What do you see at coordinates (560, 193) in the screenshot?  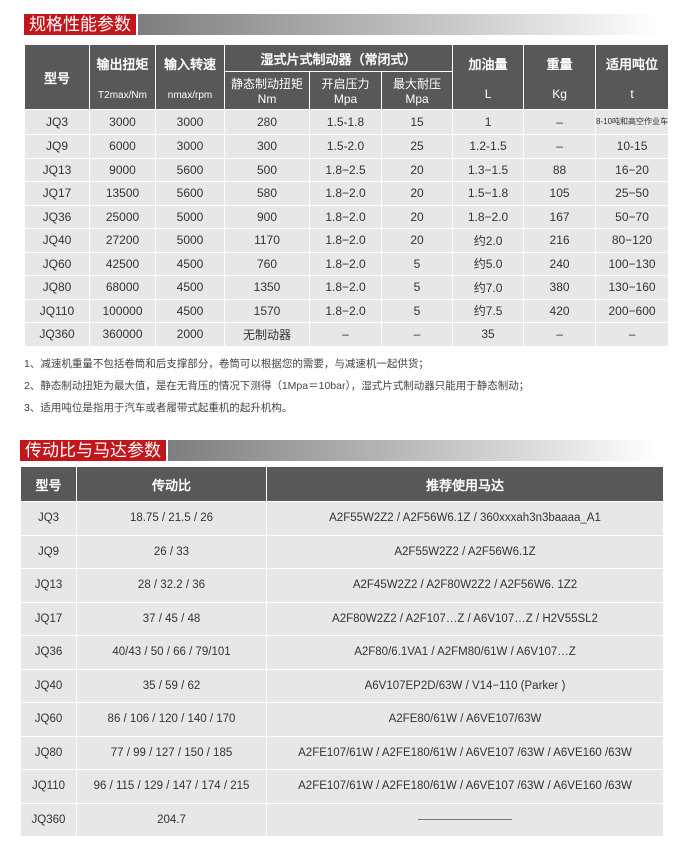 I see `cell-weight: 105` at bounding box center [560, 193].